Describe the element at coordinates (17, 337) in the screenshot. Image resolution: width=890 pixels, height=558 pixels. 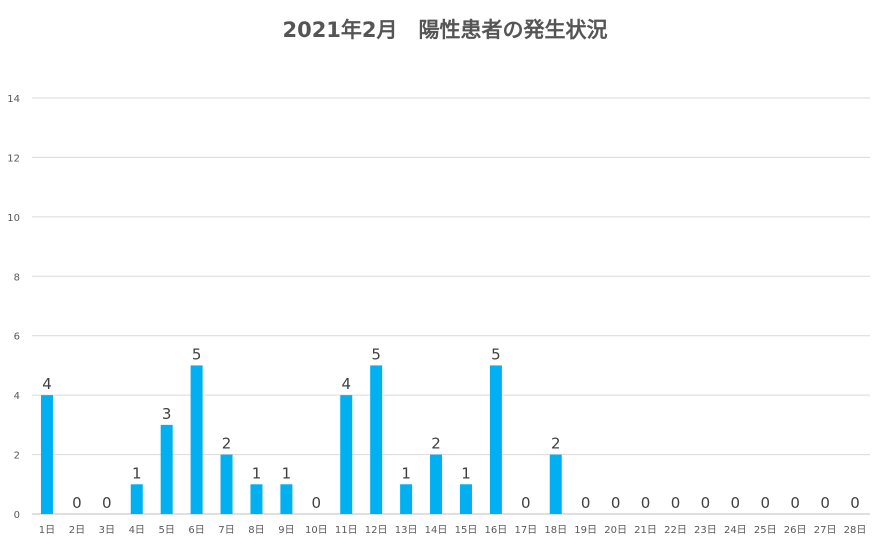
I see `y-tick-label: 6` at that location.